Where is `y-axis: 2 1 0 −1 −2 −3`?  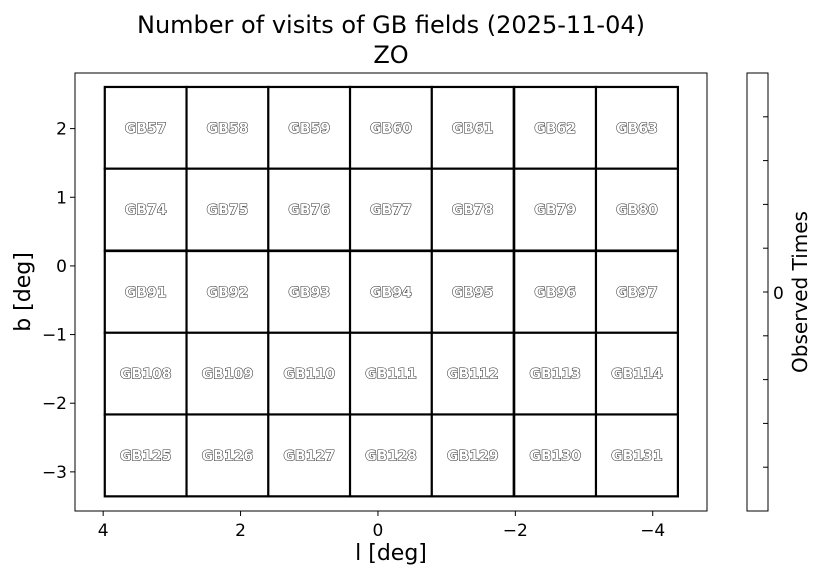 y-axis: 2 1 0 −1 −2 −3 is located at coordinates (58, 301).